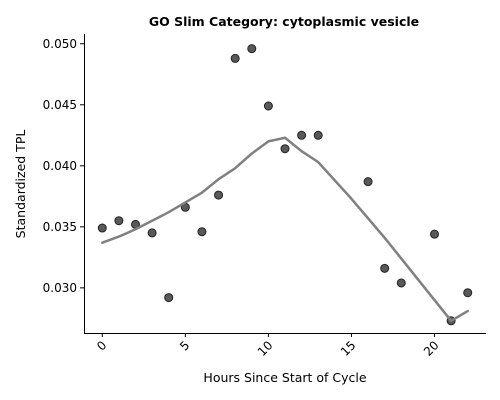  Describe the element at coordinates (101, 345) in the screenshot. I see `x-tick-label: 0` at that location.